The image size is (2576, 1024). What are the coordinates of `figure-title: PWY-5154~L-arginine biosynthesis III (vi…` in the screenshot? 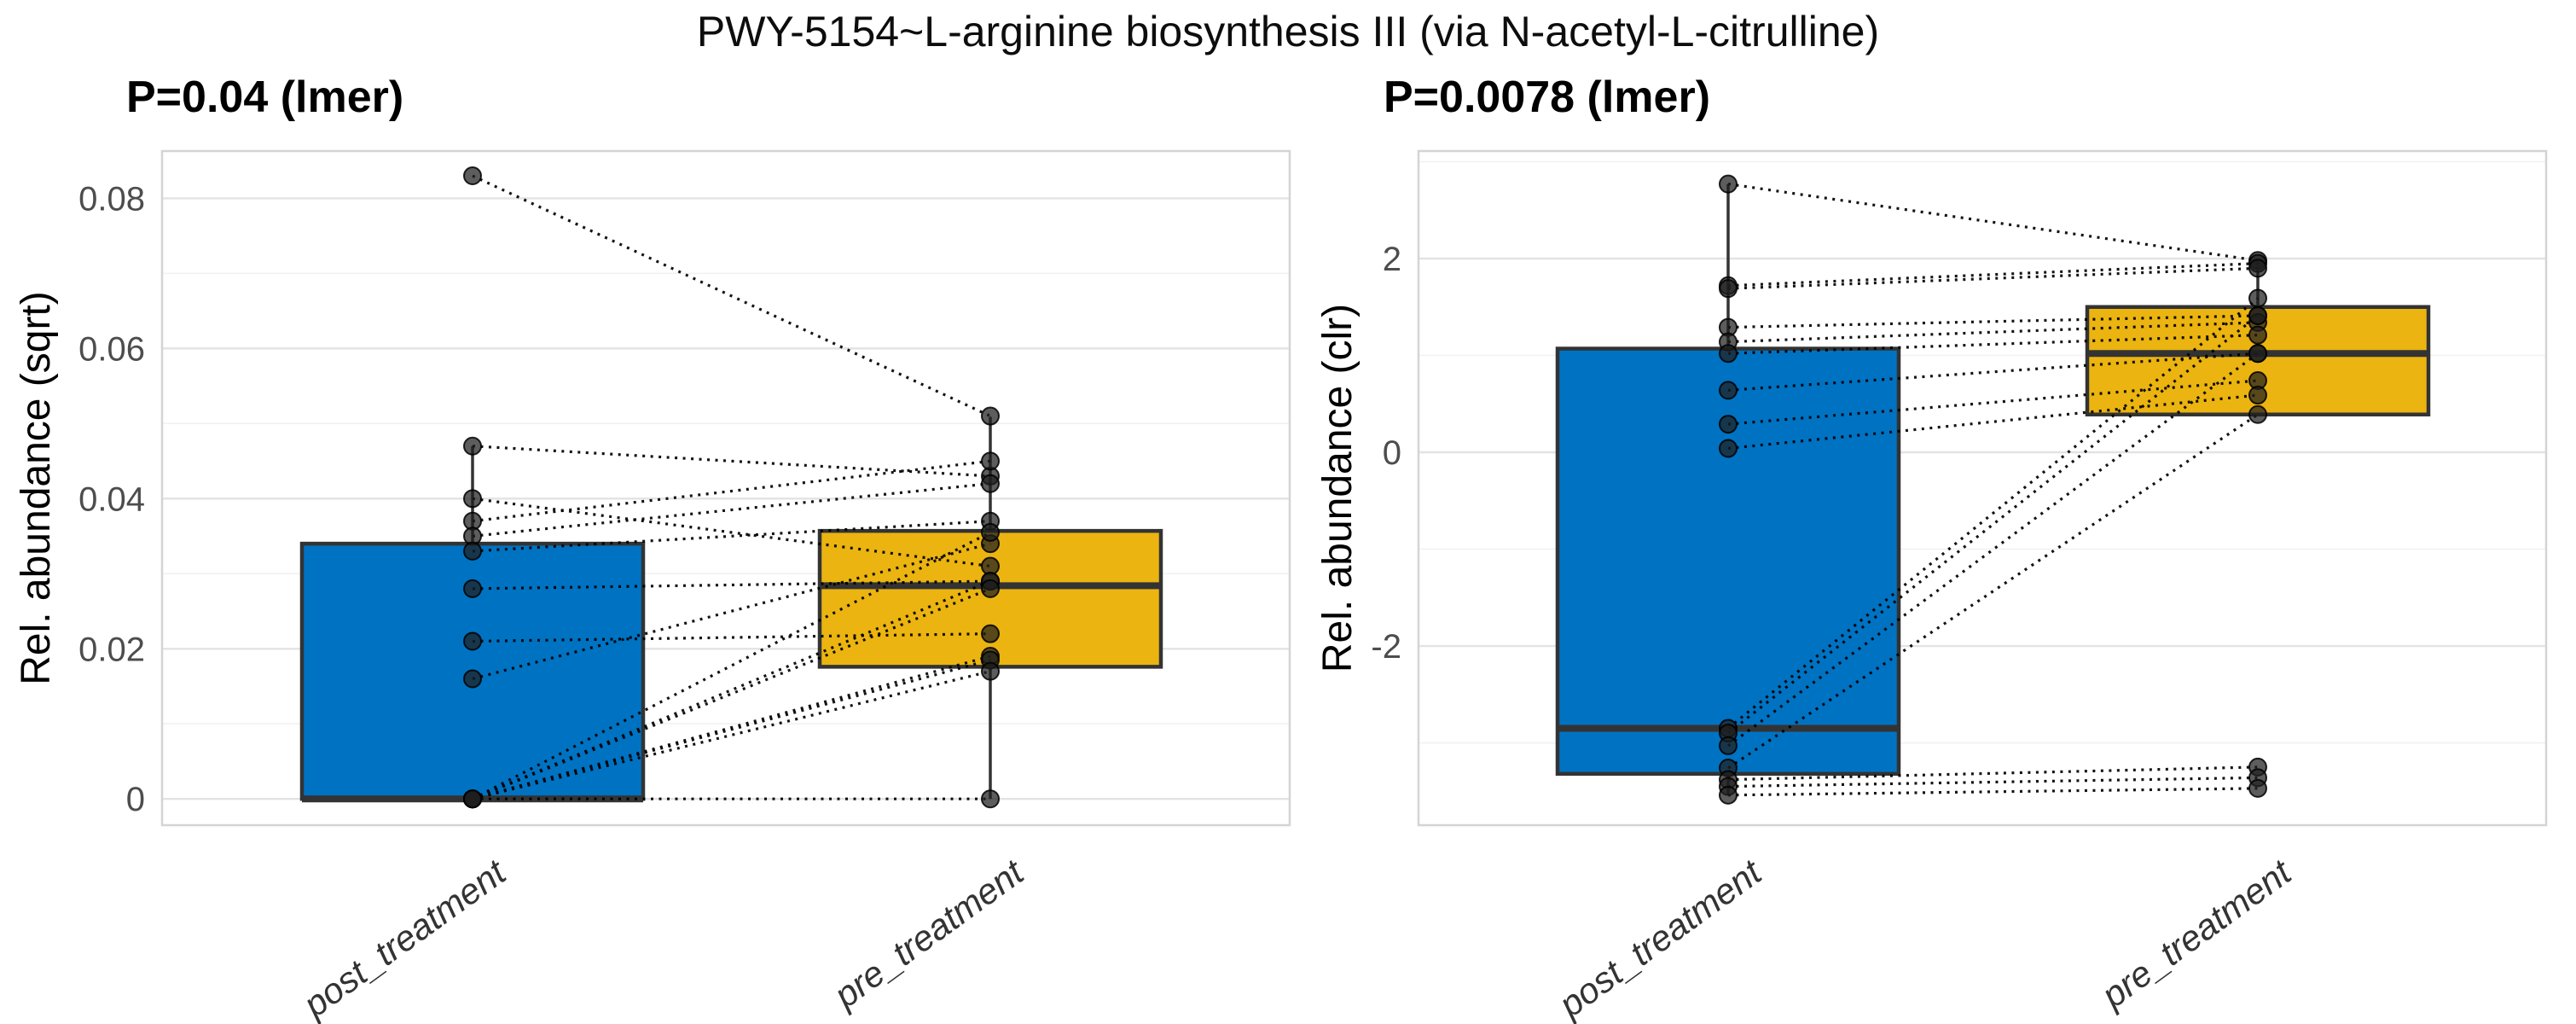 It's located at (1288, 32).